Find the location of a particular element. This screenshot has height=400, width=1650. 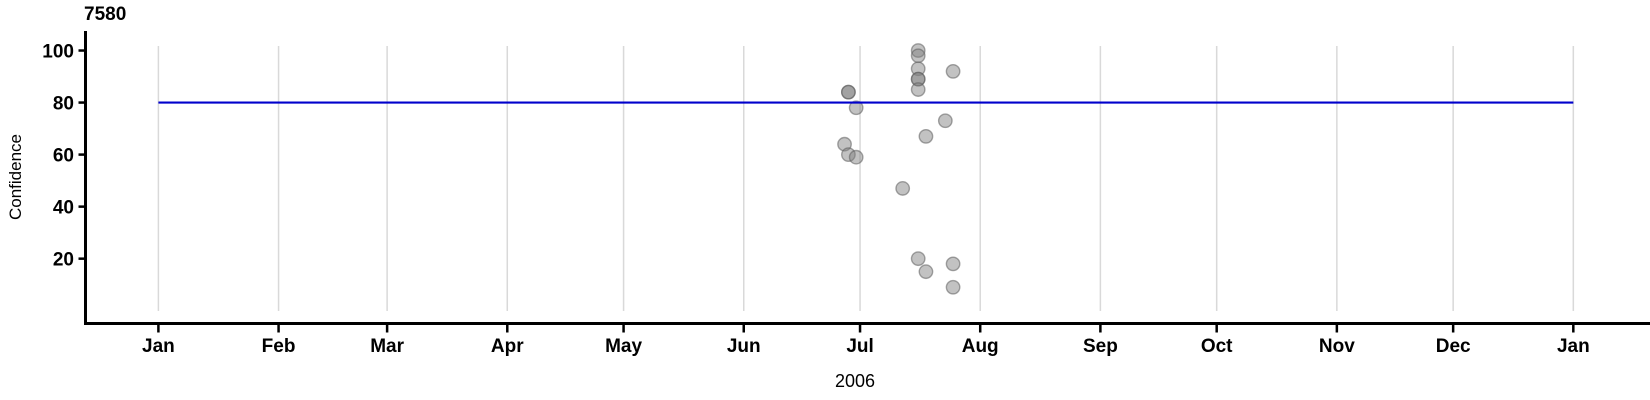

x-tick-label: Jul is located at coordinates (859, 346).